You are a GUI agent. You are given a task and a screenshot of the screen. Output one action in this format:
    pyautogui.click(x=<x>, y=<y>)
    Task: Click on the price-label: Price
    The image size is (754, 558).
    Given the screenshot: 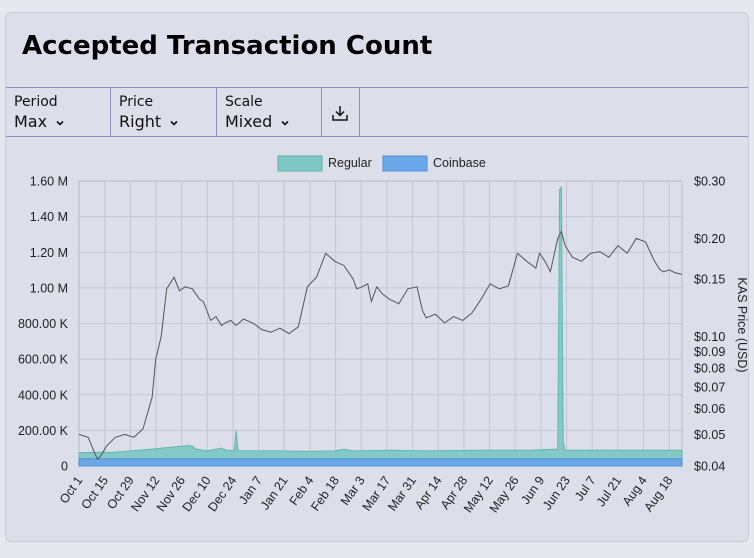 What is the action you would take?
    pyautogui.click(x=136, y=102)
    